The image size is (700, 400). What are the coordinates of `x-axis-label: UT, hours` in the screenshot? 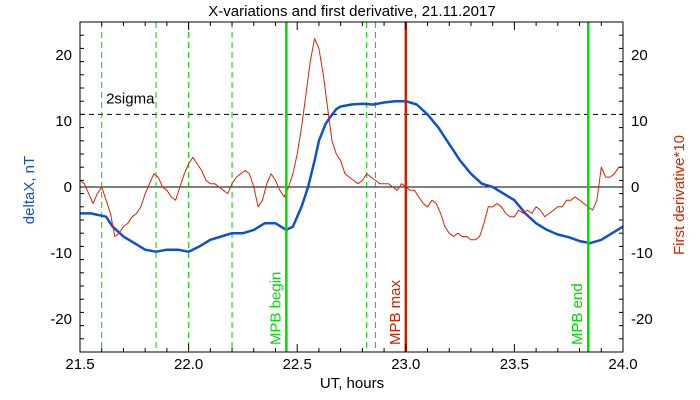 It's located at (352, 383).